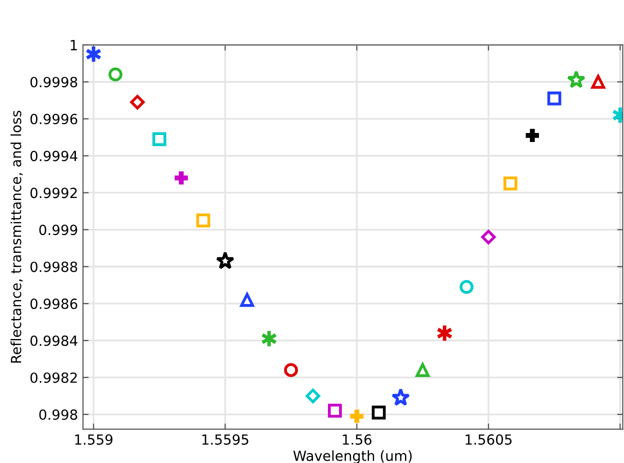  I want to click on y-tick-label: 0.9996, so click(54, 119).